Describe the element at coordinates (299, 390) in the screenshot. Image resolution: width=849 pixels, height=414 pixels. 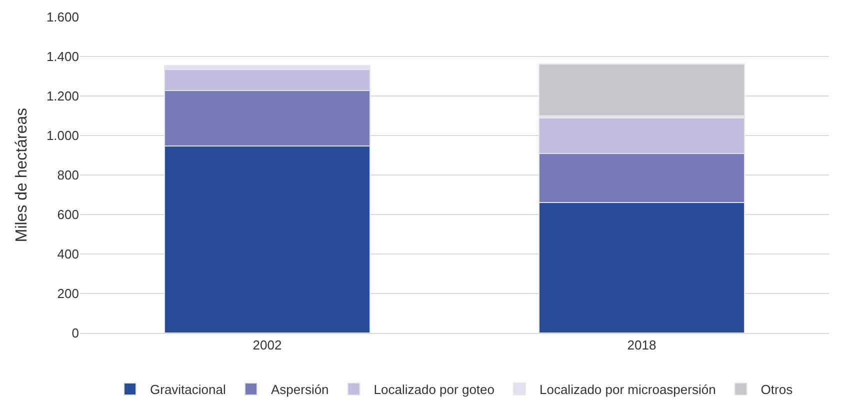
I see `legend-label: Aspersión` at that location.